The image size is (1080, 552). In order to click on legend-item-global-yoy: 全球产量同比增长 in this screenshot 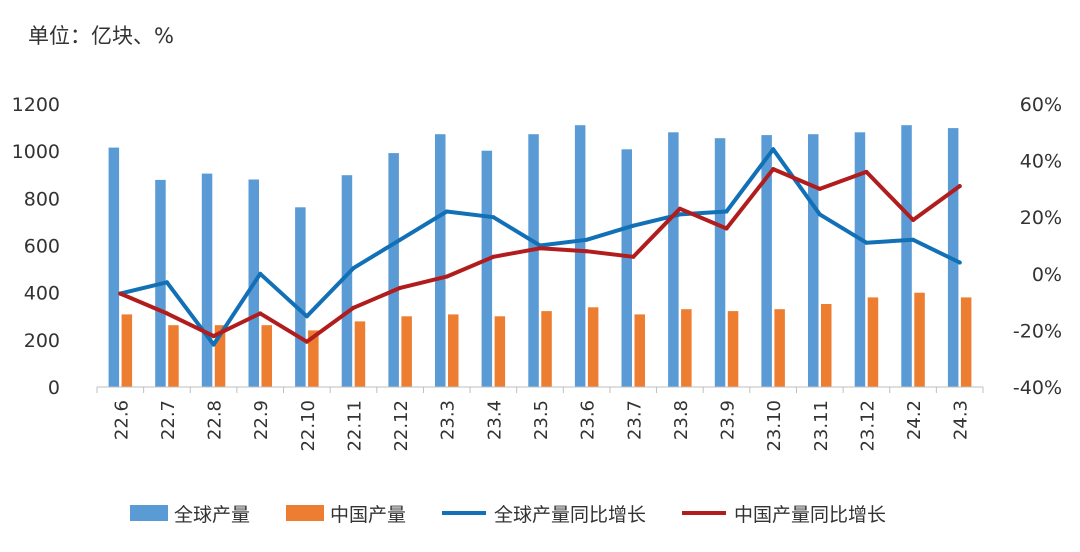, I will do `click(544, 513)`.